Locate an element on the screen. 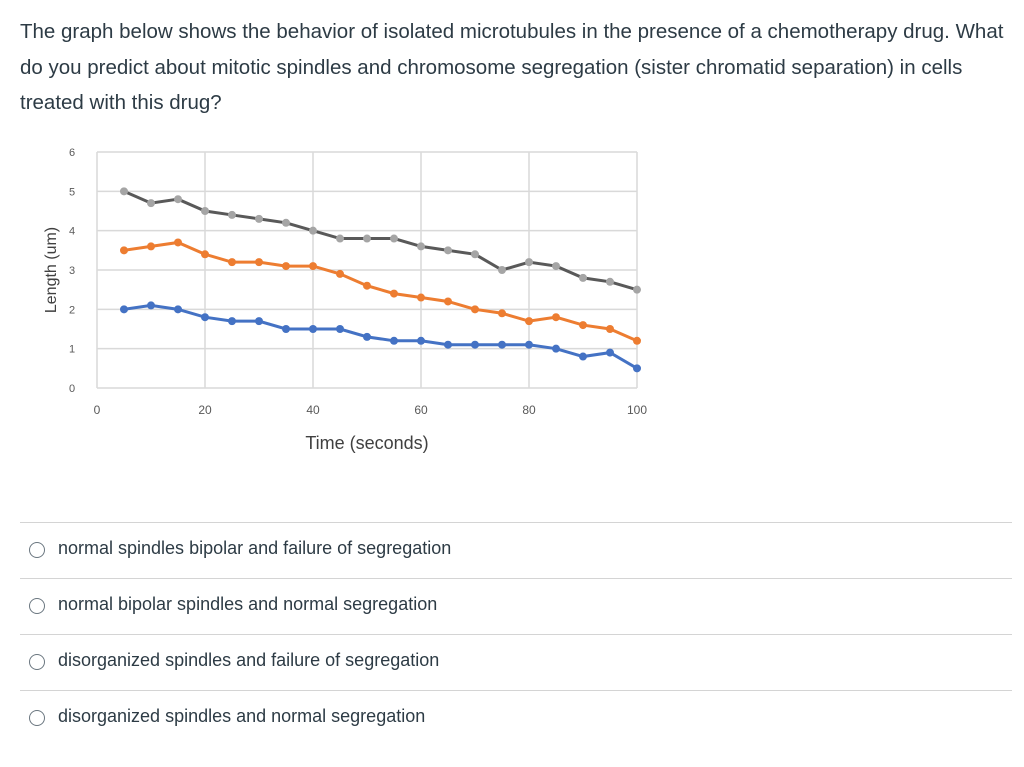  x-tick-label: 0 is located at coordinates (97, 410).